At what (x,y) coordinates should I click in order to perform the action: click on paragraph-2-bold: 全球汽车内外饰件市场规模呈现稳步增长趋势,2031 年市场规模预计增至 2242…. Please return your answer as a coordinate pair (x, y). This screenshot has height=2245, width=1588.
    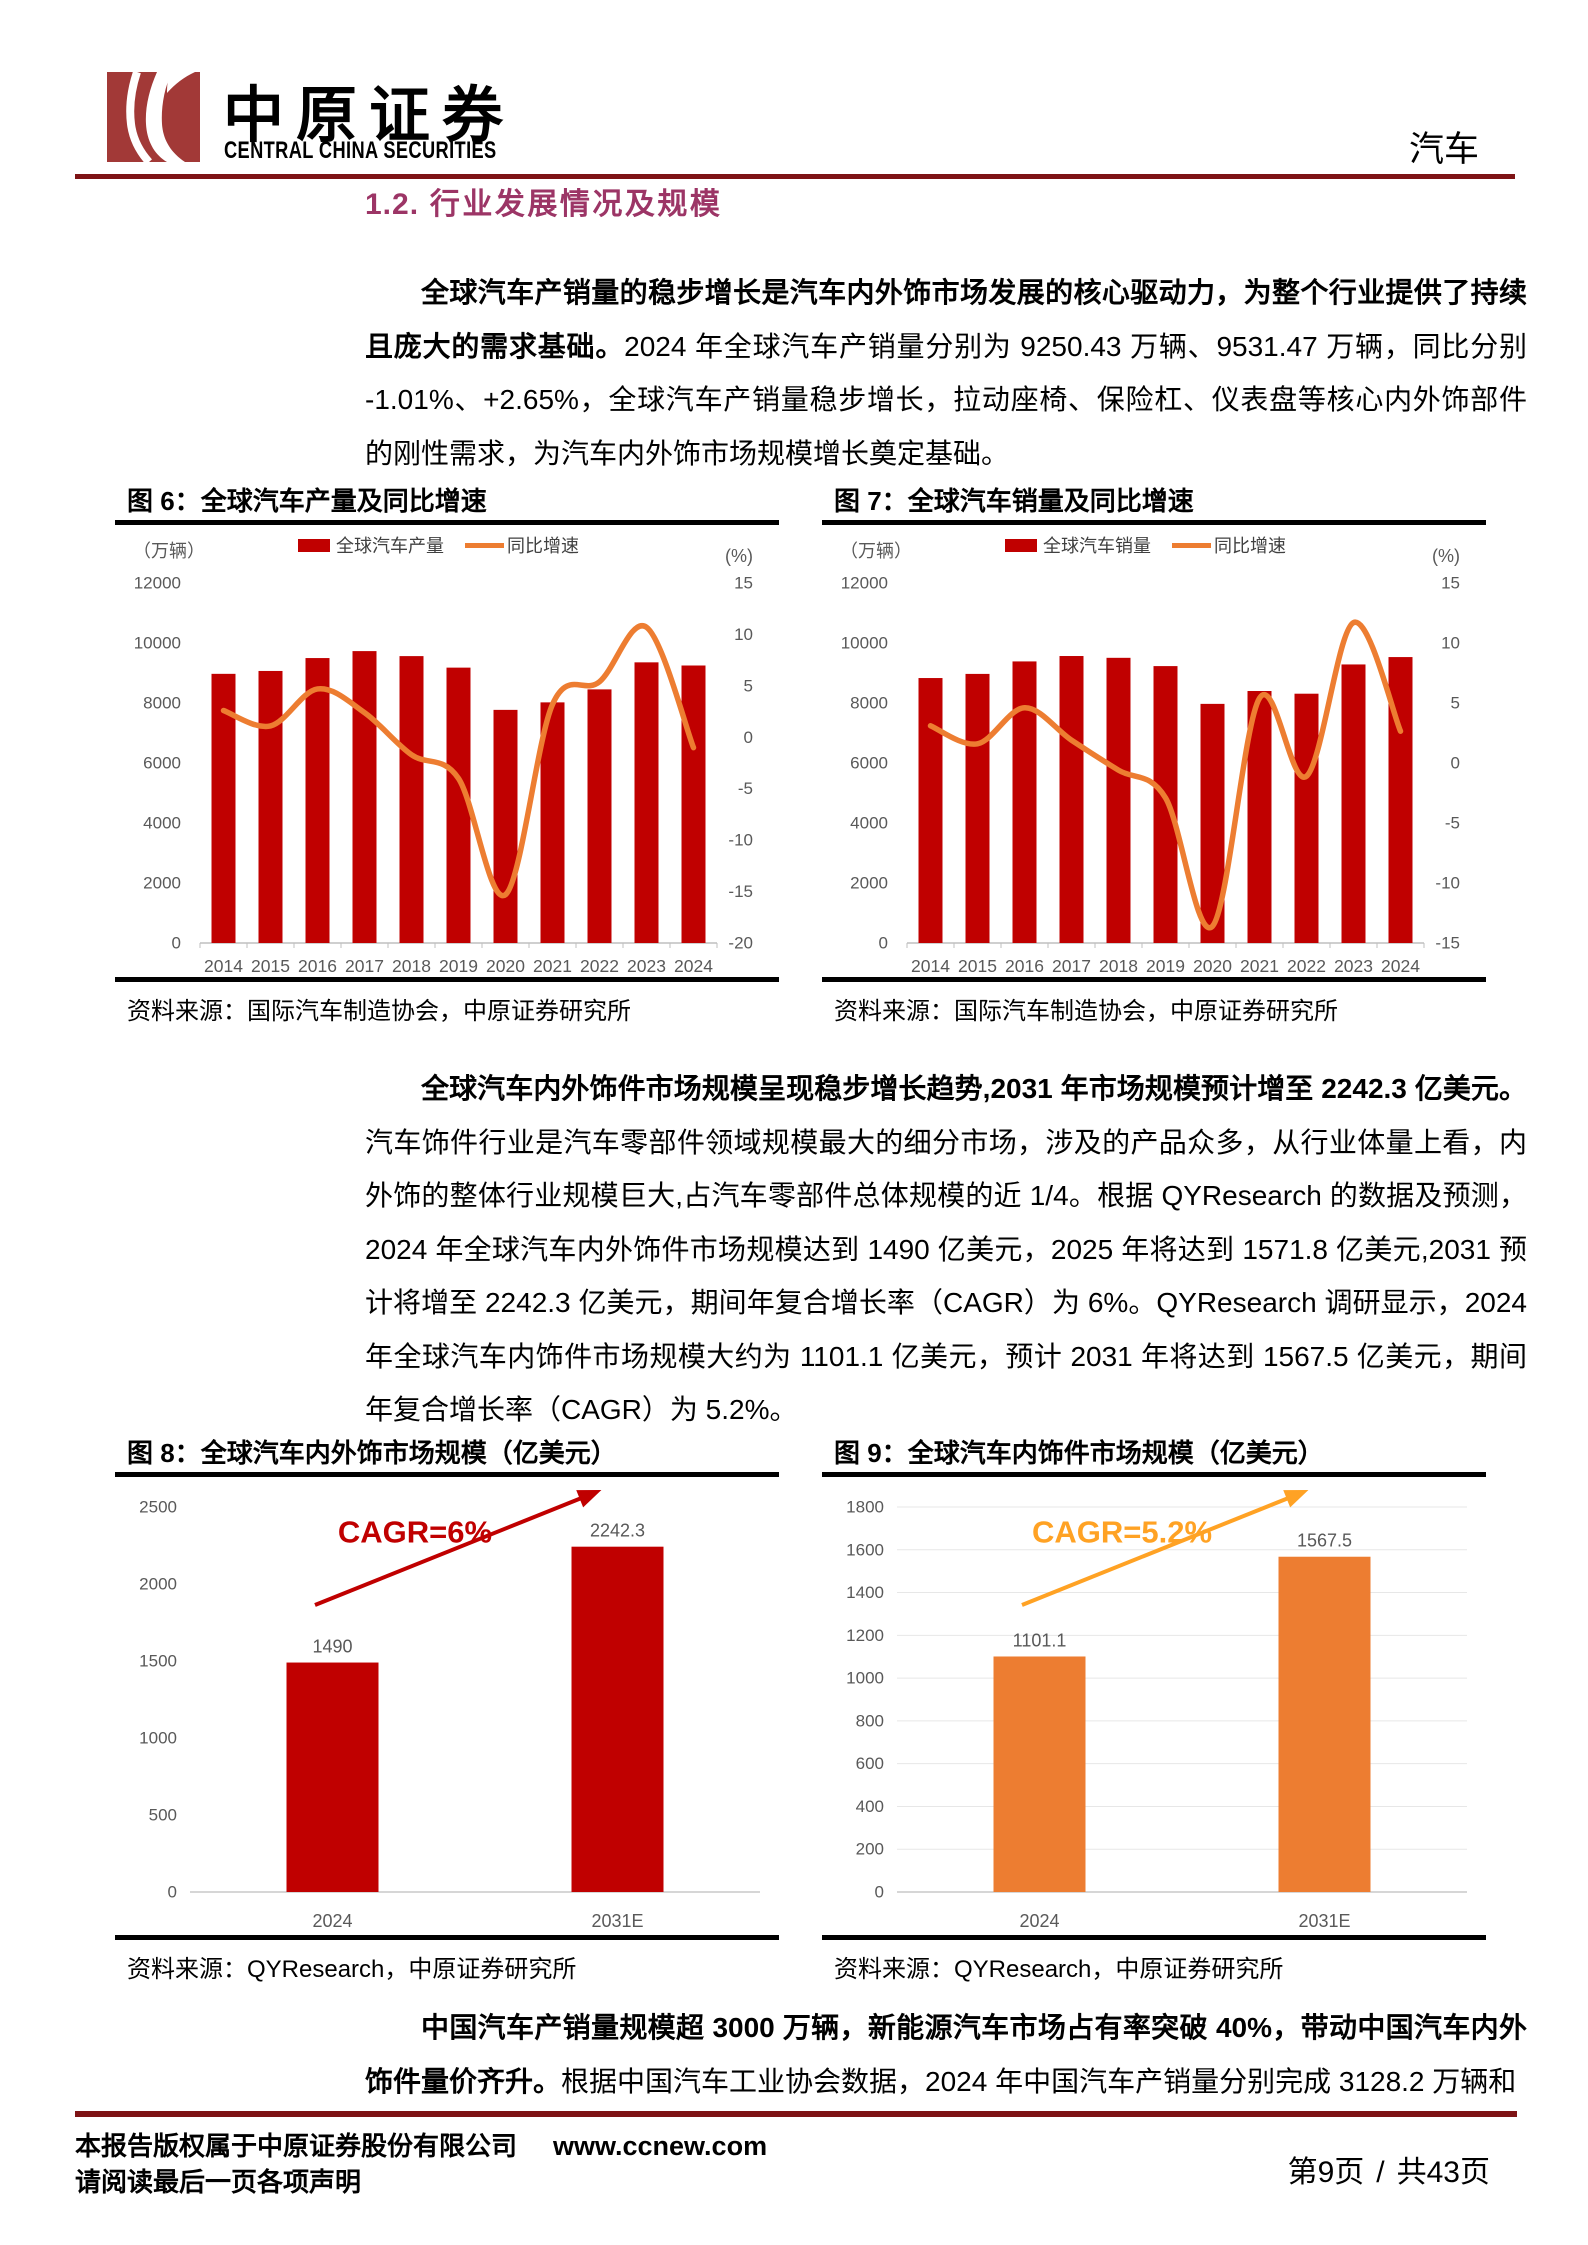
    Looking at the image, I should click on (974, 1088).